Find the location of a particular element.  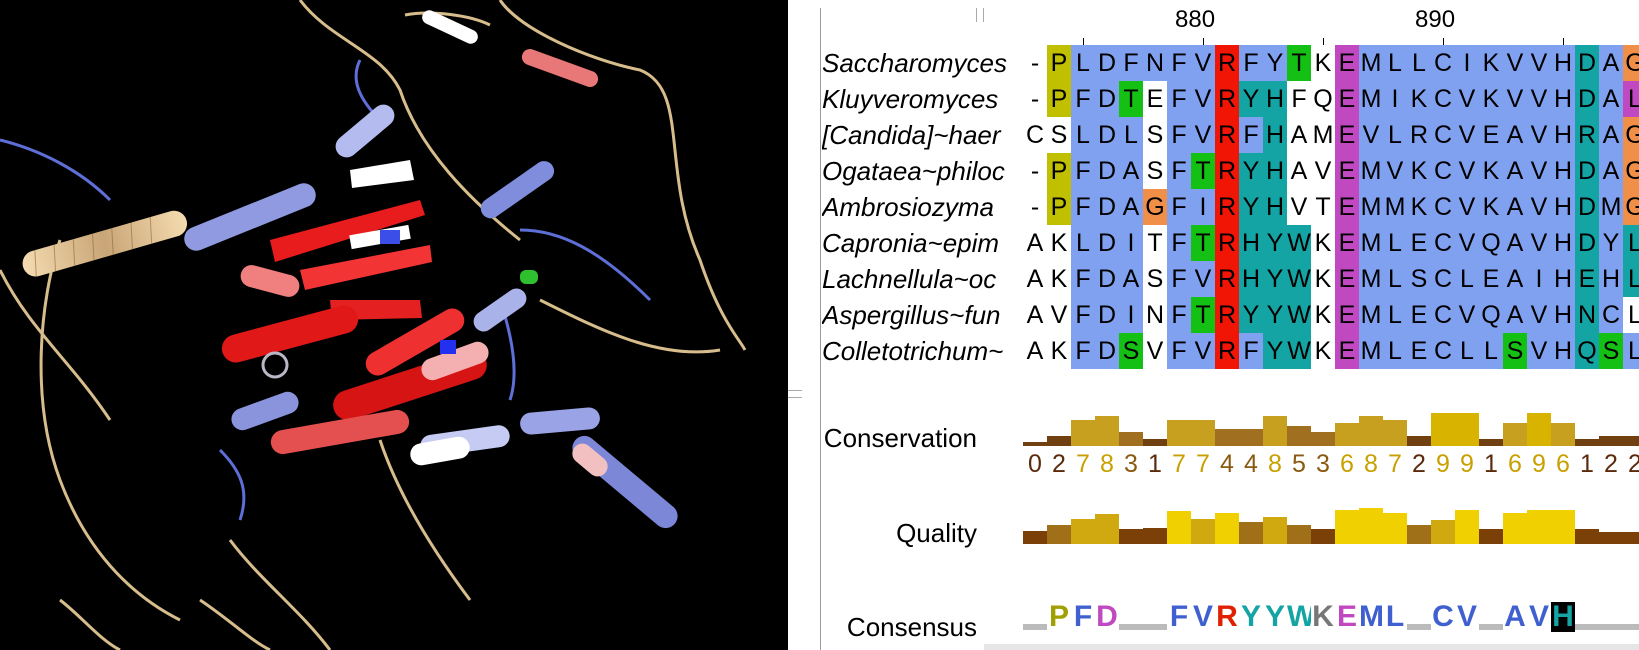

horizontal-scrollbar is located at coordinates (1311, 647).